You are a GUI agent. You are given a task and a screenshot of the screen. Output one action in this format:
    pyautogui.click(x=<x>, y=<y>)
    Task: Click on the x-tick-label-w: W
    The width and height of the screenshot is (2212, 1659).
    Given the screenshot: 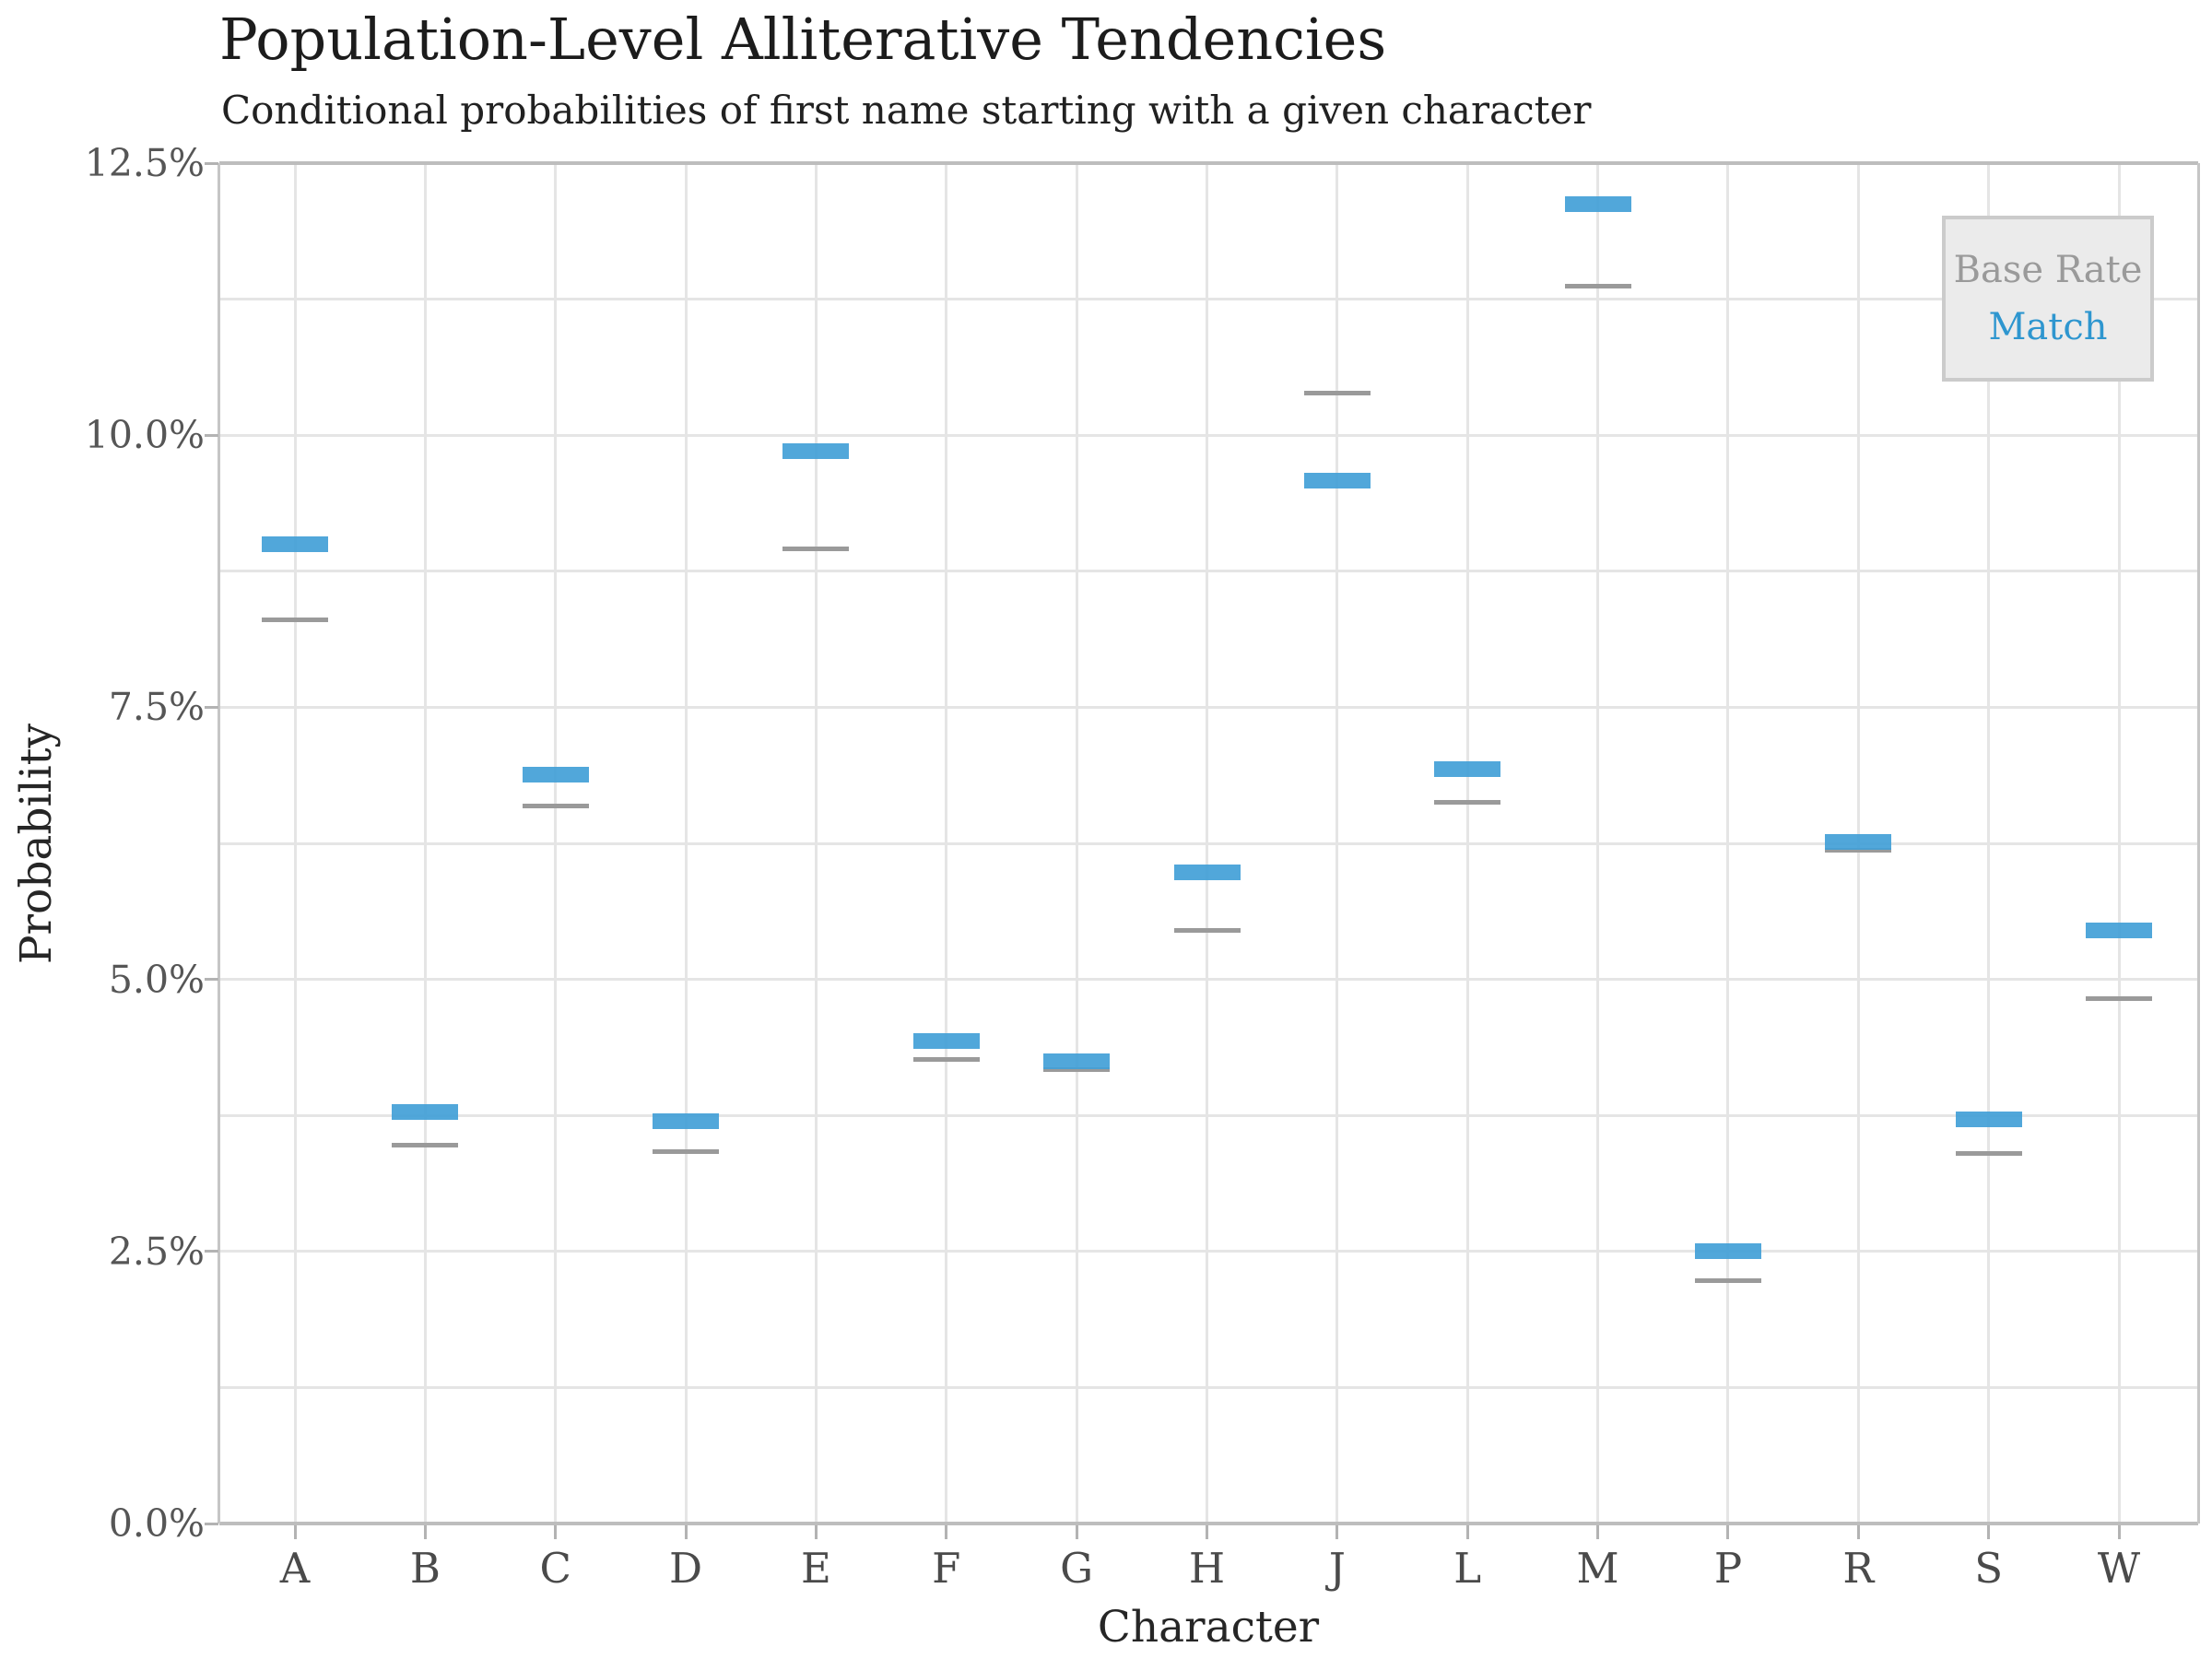 What is the action you would take?
    pyautogui.click(x=2119, y=1568)
    